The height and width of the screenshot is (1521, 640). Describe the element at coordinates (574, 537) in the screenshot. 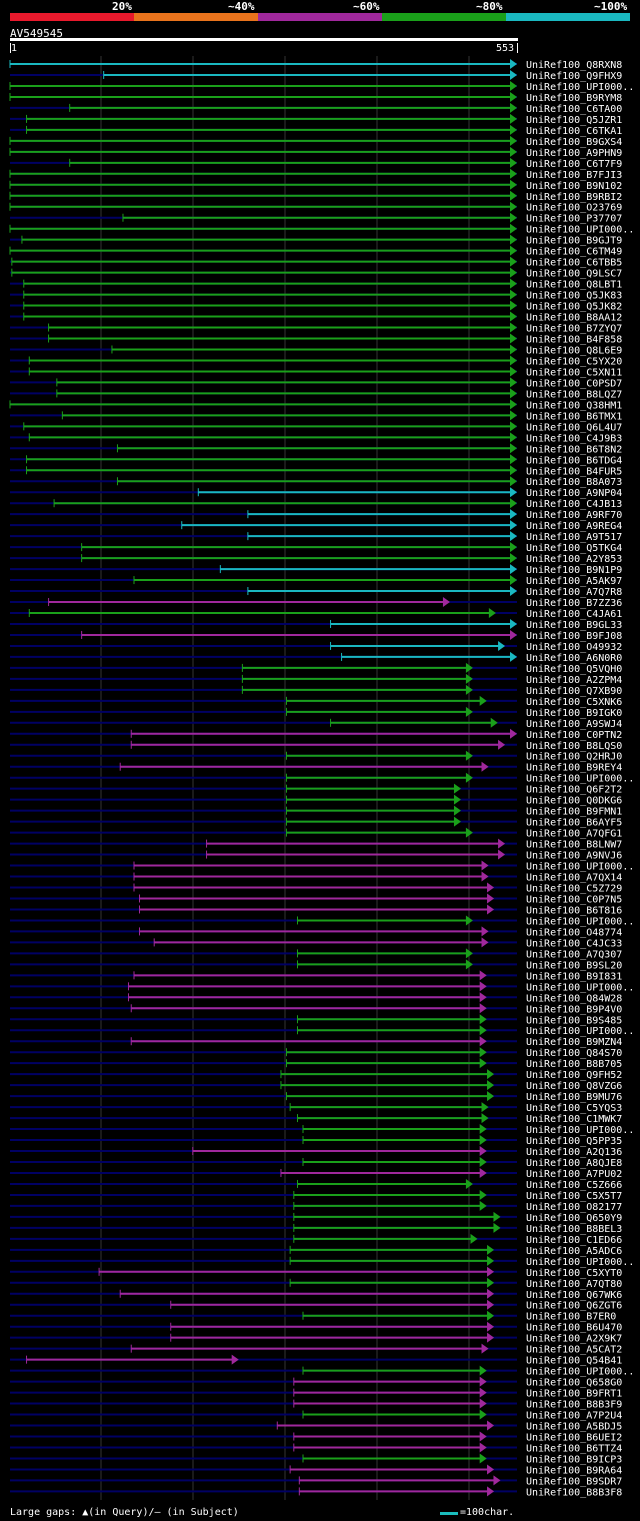

I see `hit-label: UniRef100_A9T517` at that location.